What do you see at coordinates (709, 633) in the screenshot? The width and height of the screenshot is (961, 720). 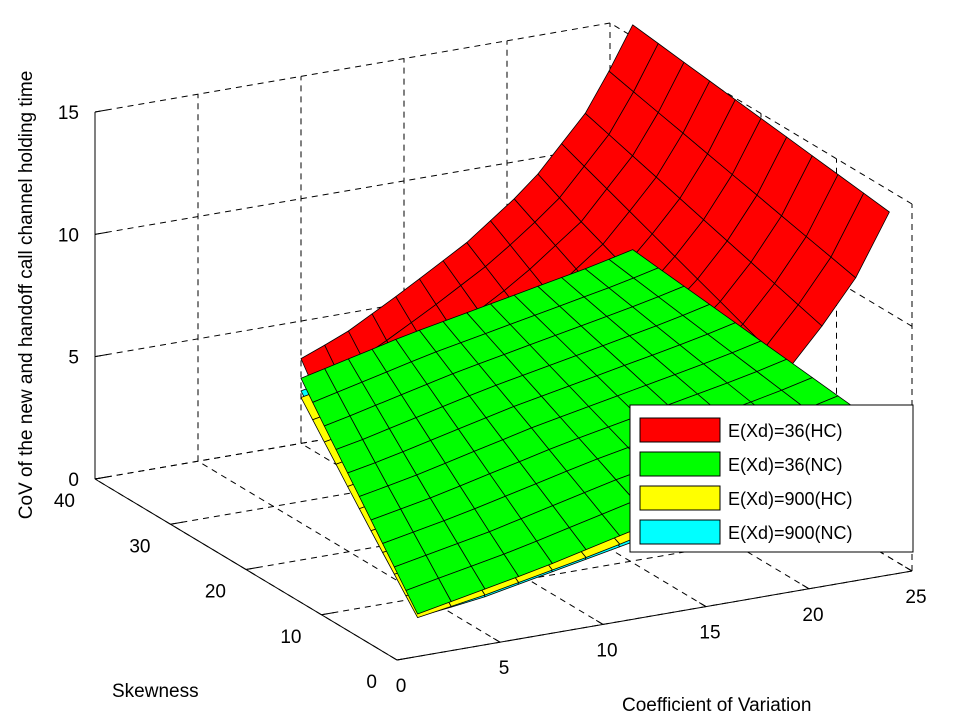 I see `x-tick-label: 15` at bounding box center [709, 633].